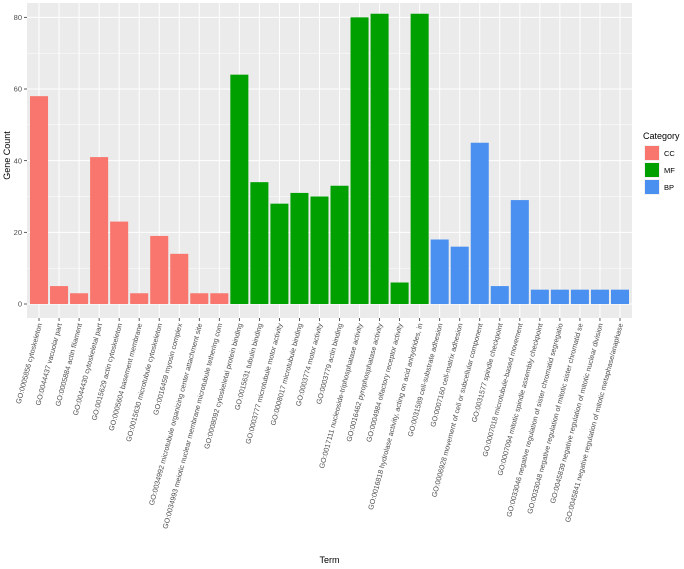 The image size is (684, 569). I want to click on legend-label-cc: CC, so click(669, 153).